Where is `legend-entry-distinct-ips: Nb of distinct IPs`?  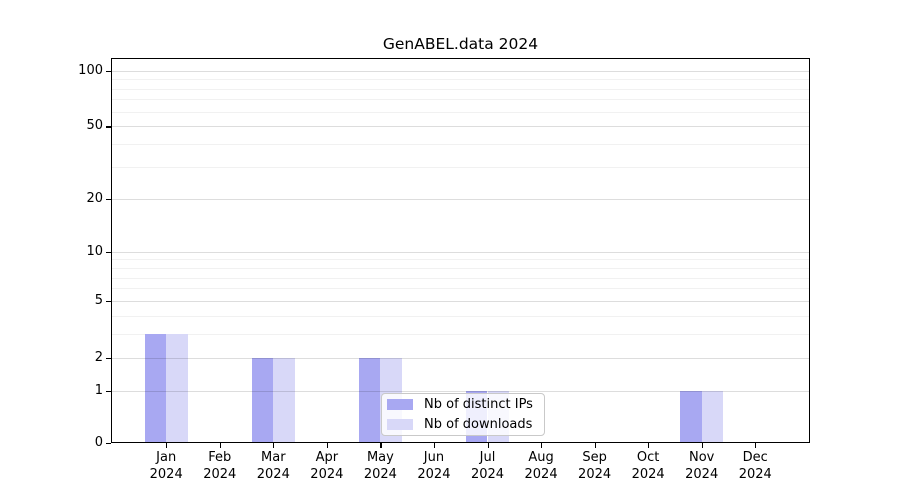 legend-entry-distinct-ips: Nb of distinct IPs is located at coordinates (463, 404).